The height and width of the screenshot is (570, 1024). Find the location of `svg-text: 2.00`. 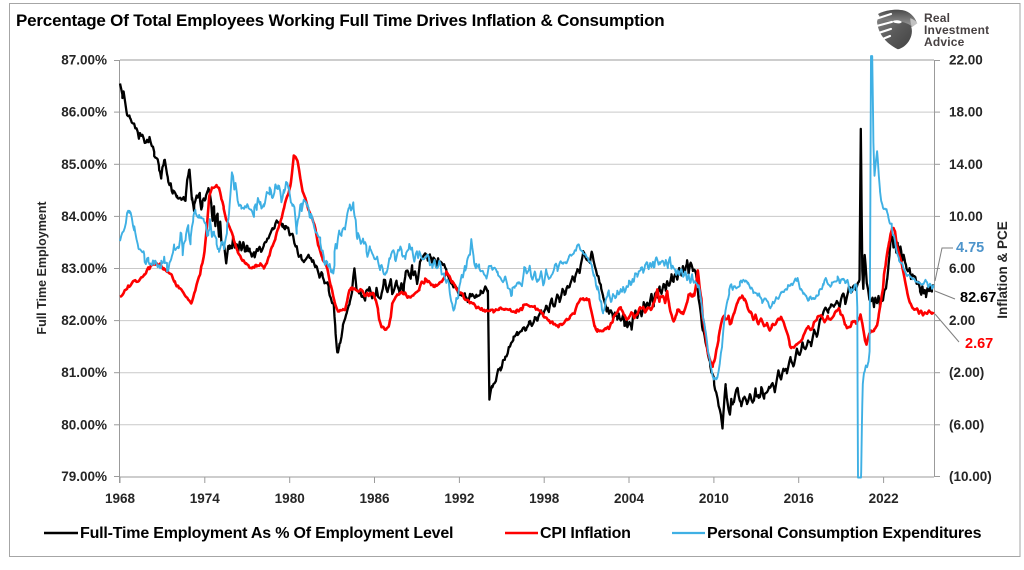

svg-text: 2.00 is located at coordinates (962, 320).